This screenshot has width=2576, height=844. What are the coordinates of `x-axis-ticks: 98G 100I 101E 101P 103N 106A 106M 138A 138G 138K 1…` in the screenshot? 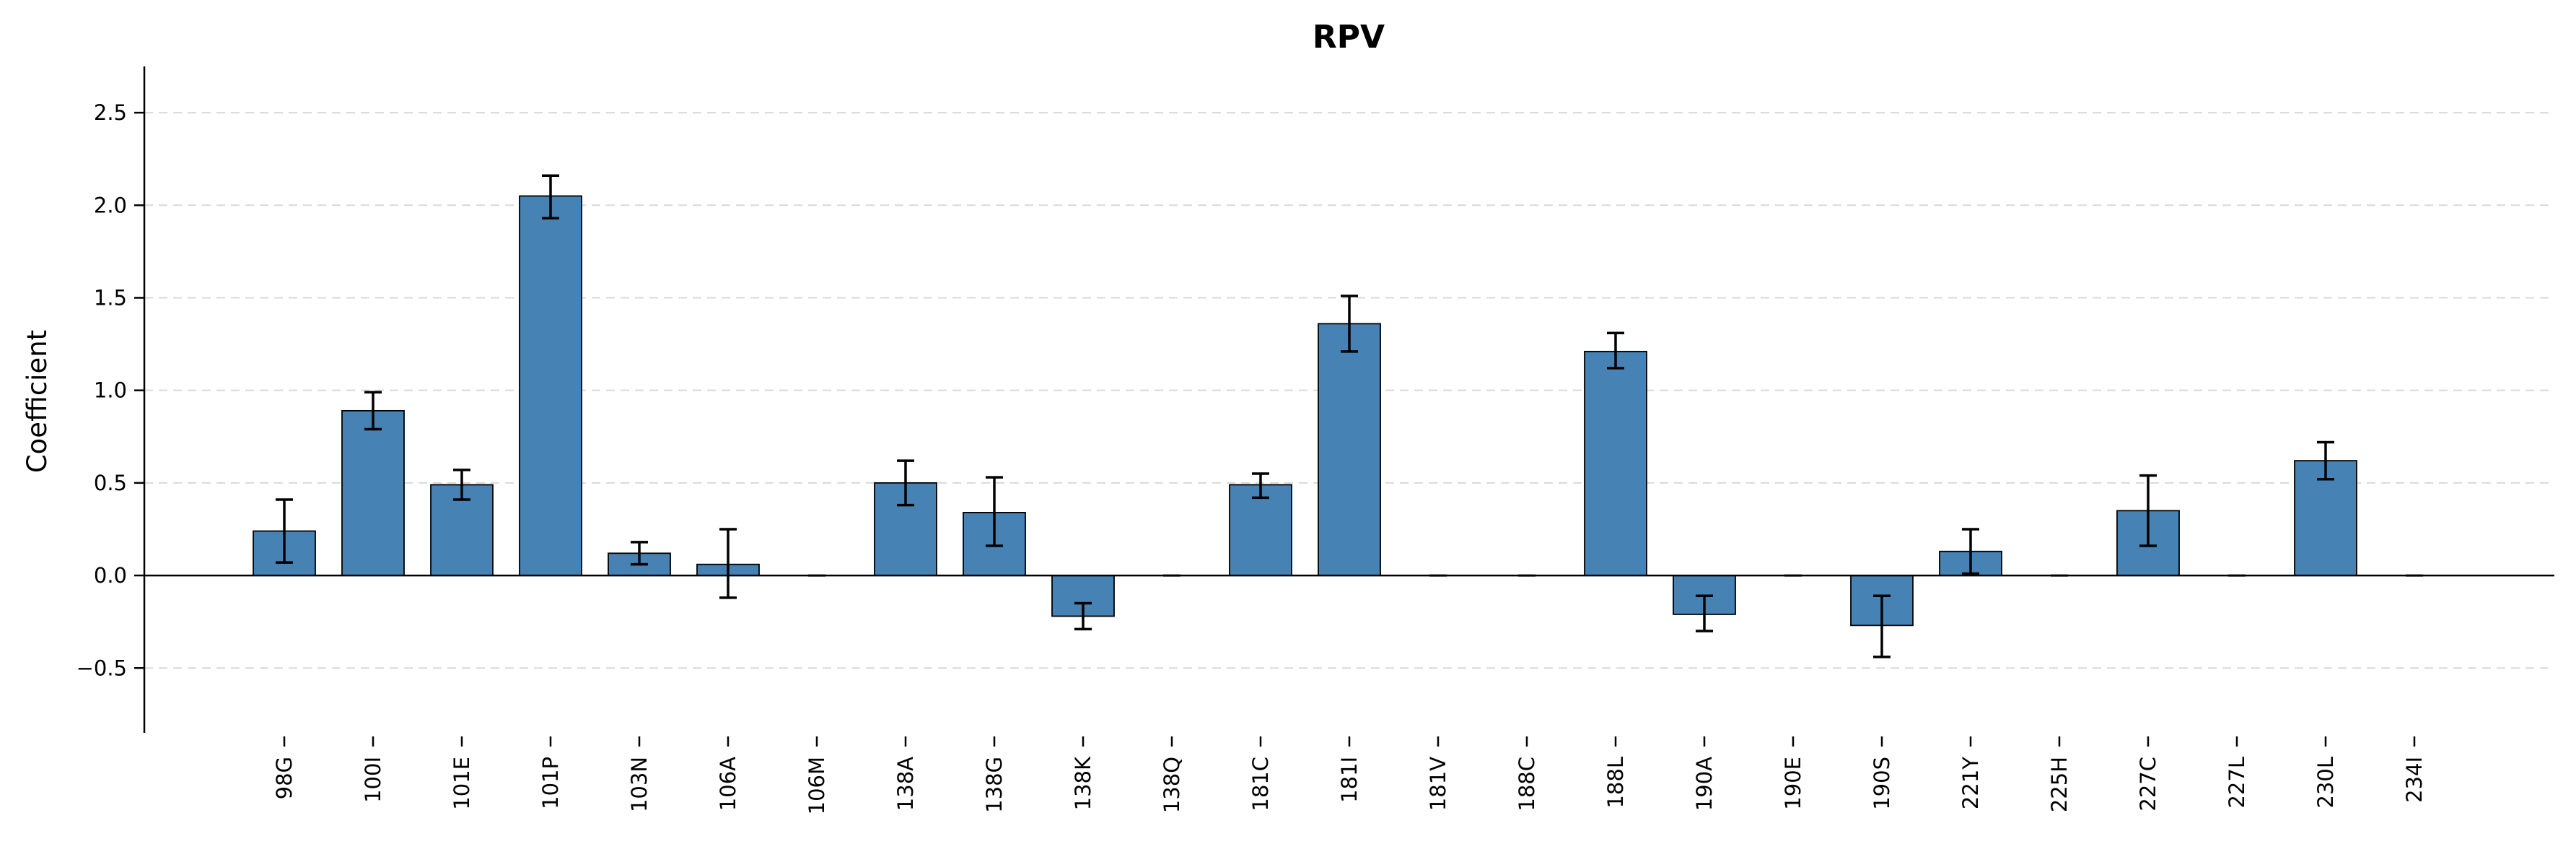 It's located at (1349, 775).